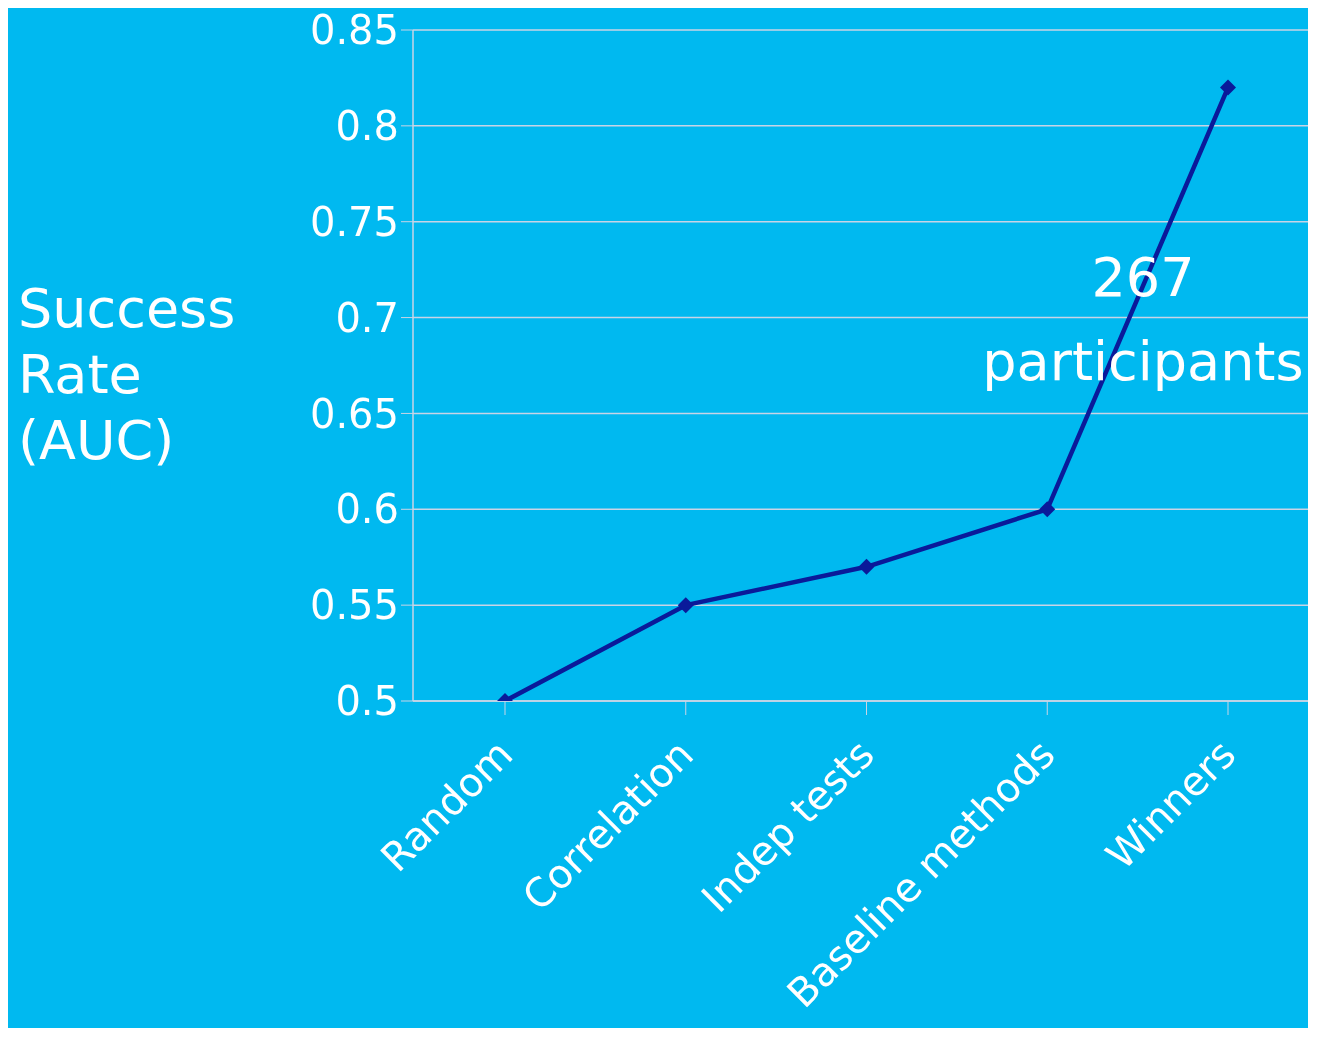  What do you see at coordinates (367, 701) in the screenshot?
I see `y-tick-label: 0.5` at bounding box center [367, 701].